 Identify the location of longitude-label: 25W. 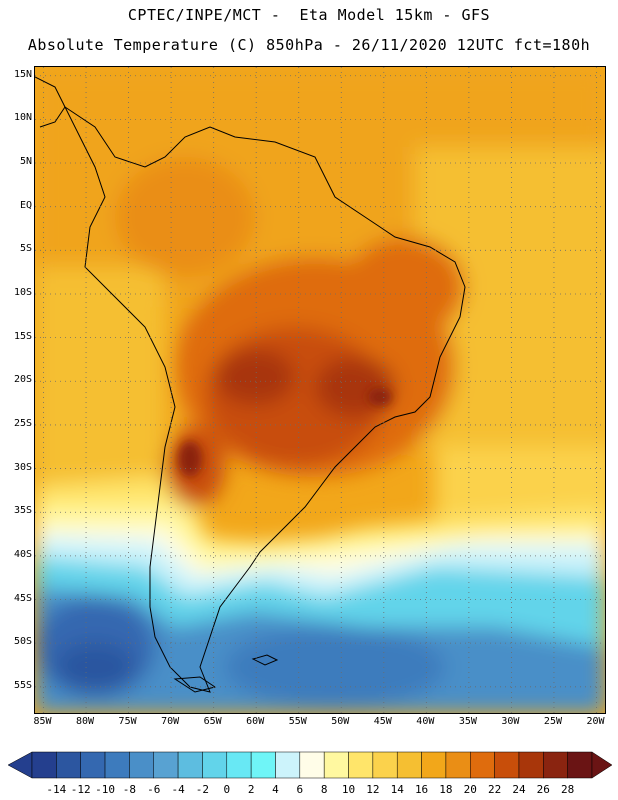
(552, 721).